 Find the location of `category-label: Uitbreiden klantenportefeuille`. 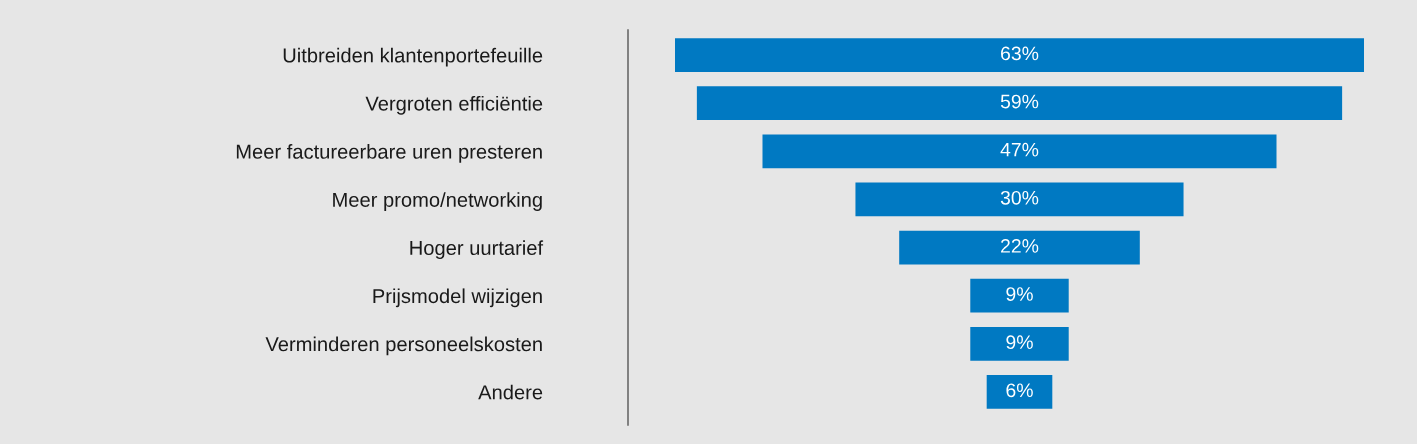

category-label: Uitbreiden klantenportefeuille is located at coordinates (413, 57).